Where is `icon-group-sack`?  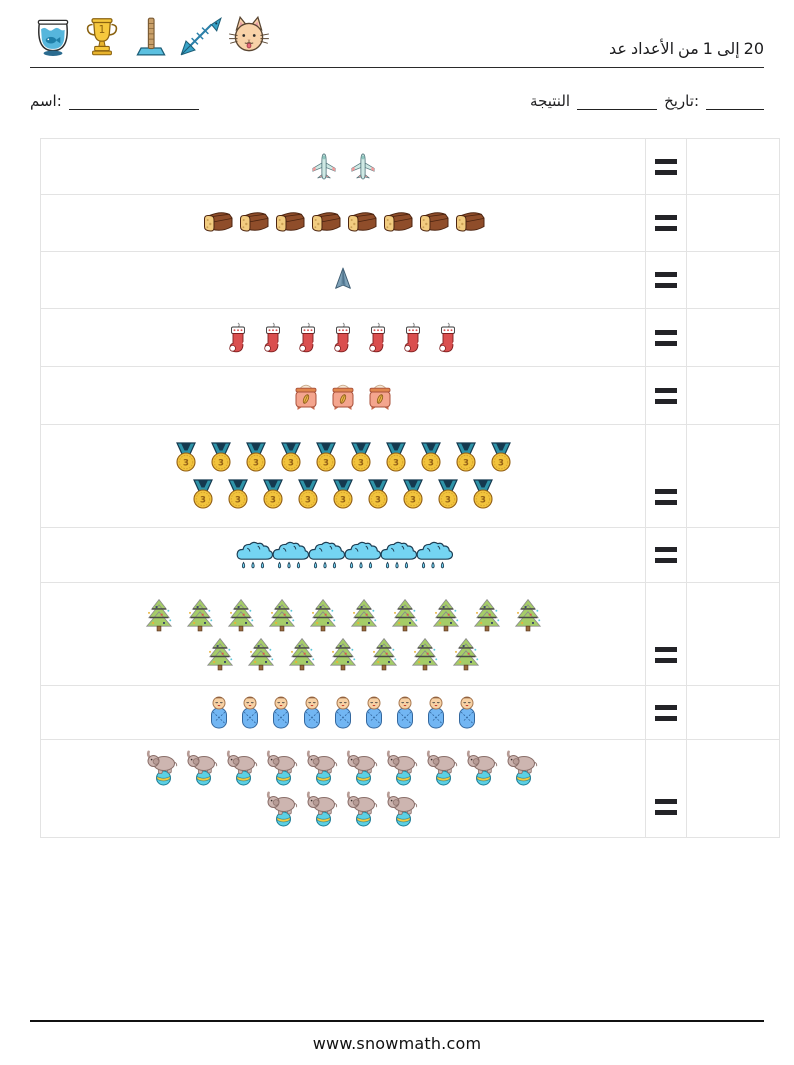 icon-group-sack is located at coordinates (343, 395).